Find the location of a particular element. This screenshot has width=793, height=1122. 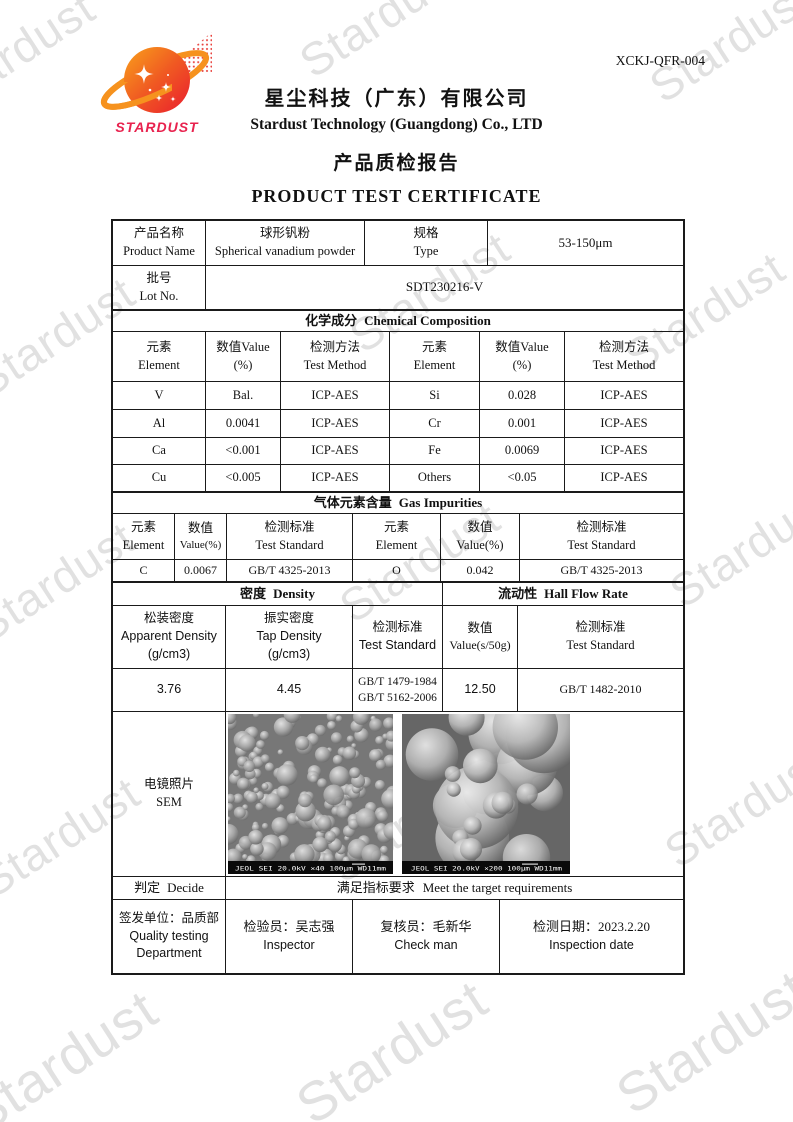

decide-result-cn: 满足指标要求 is located at coordinates (375, 887).